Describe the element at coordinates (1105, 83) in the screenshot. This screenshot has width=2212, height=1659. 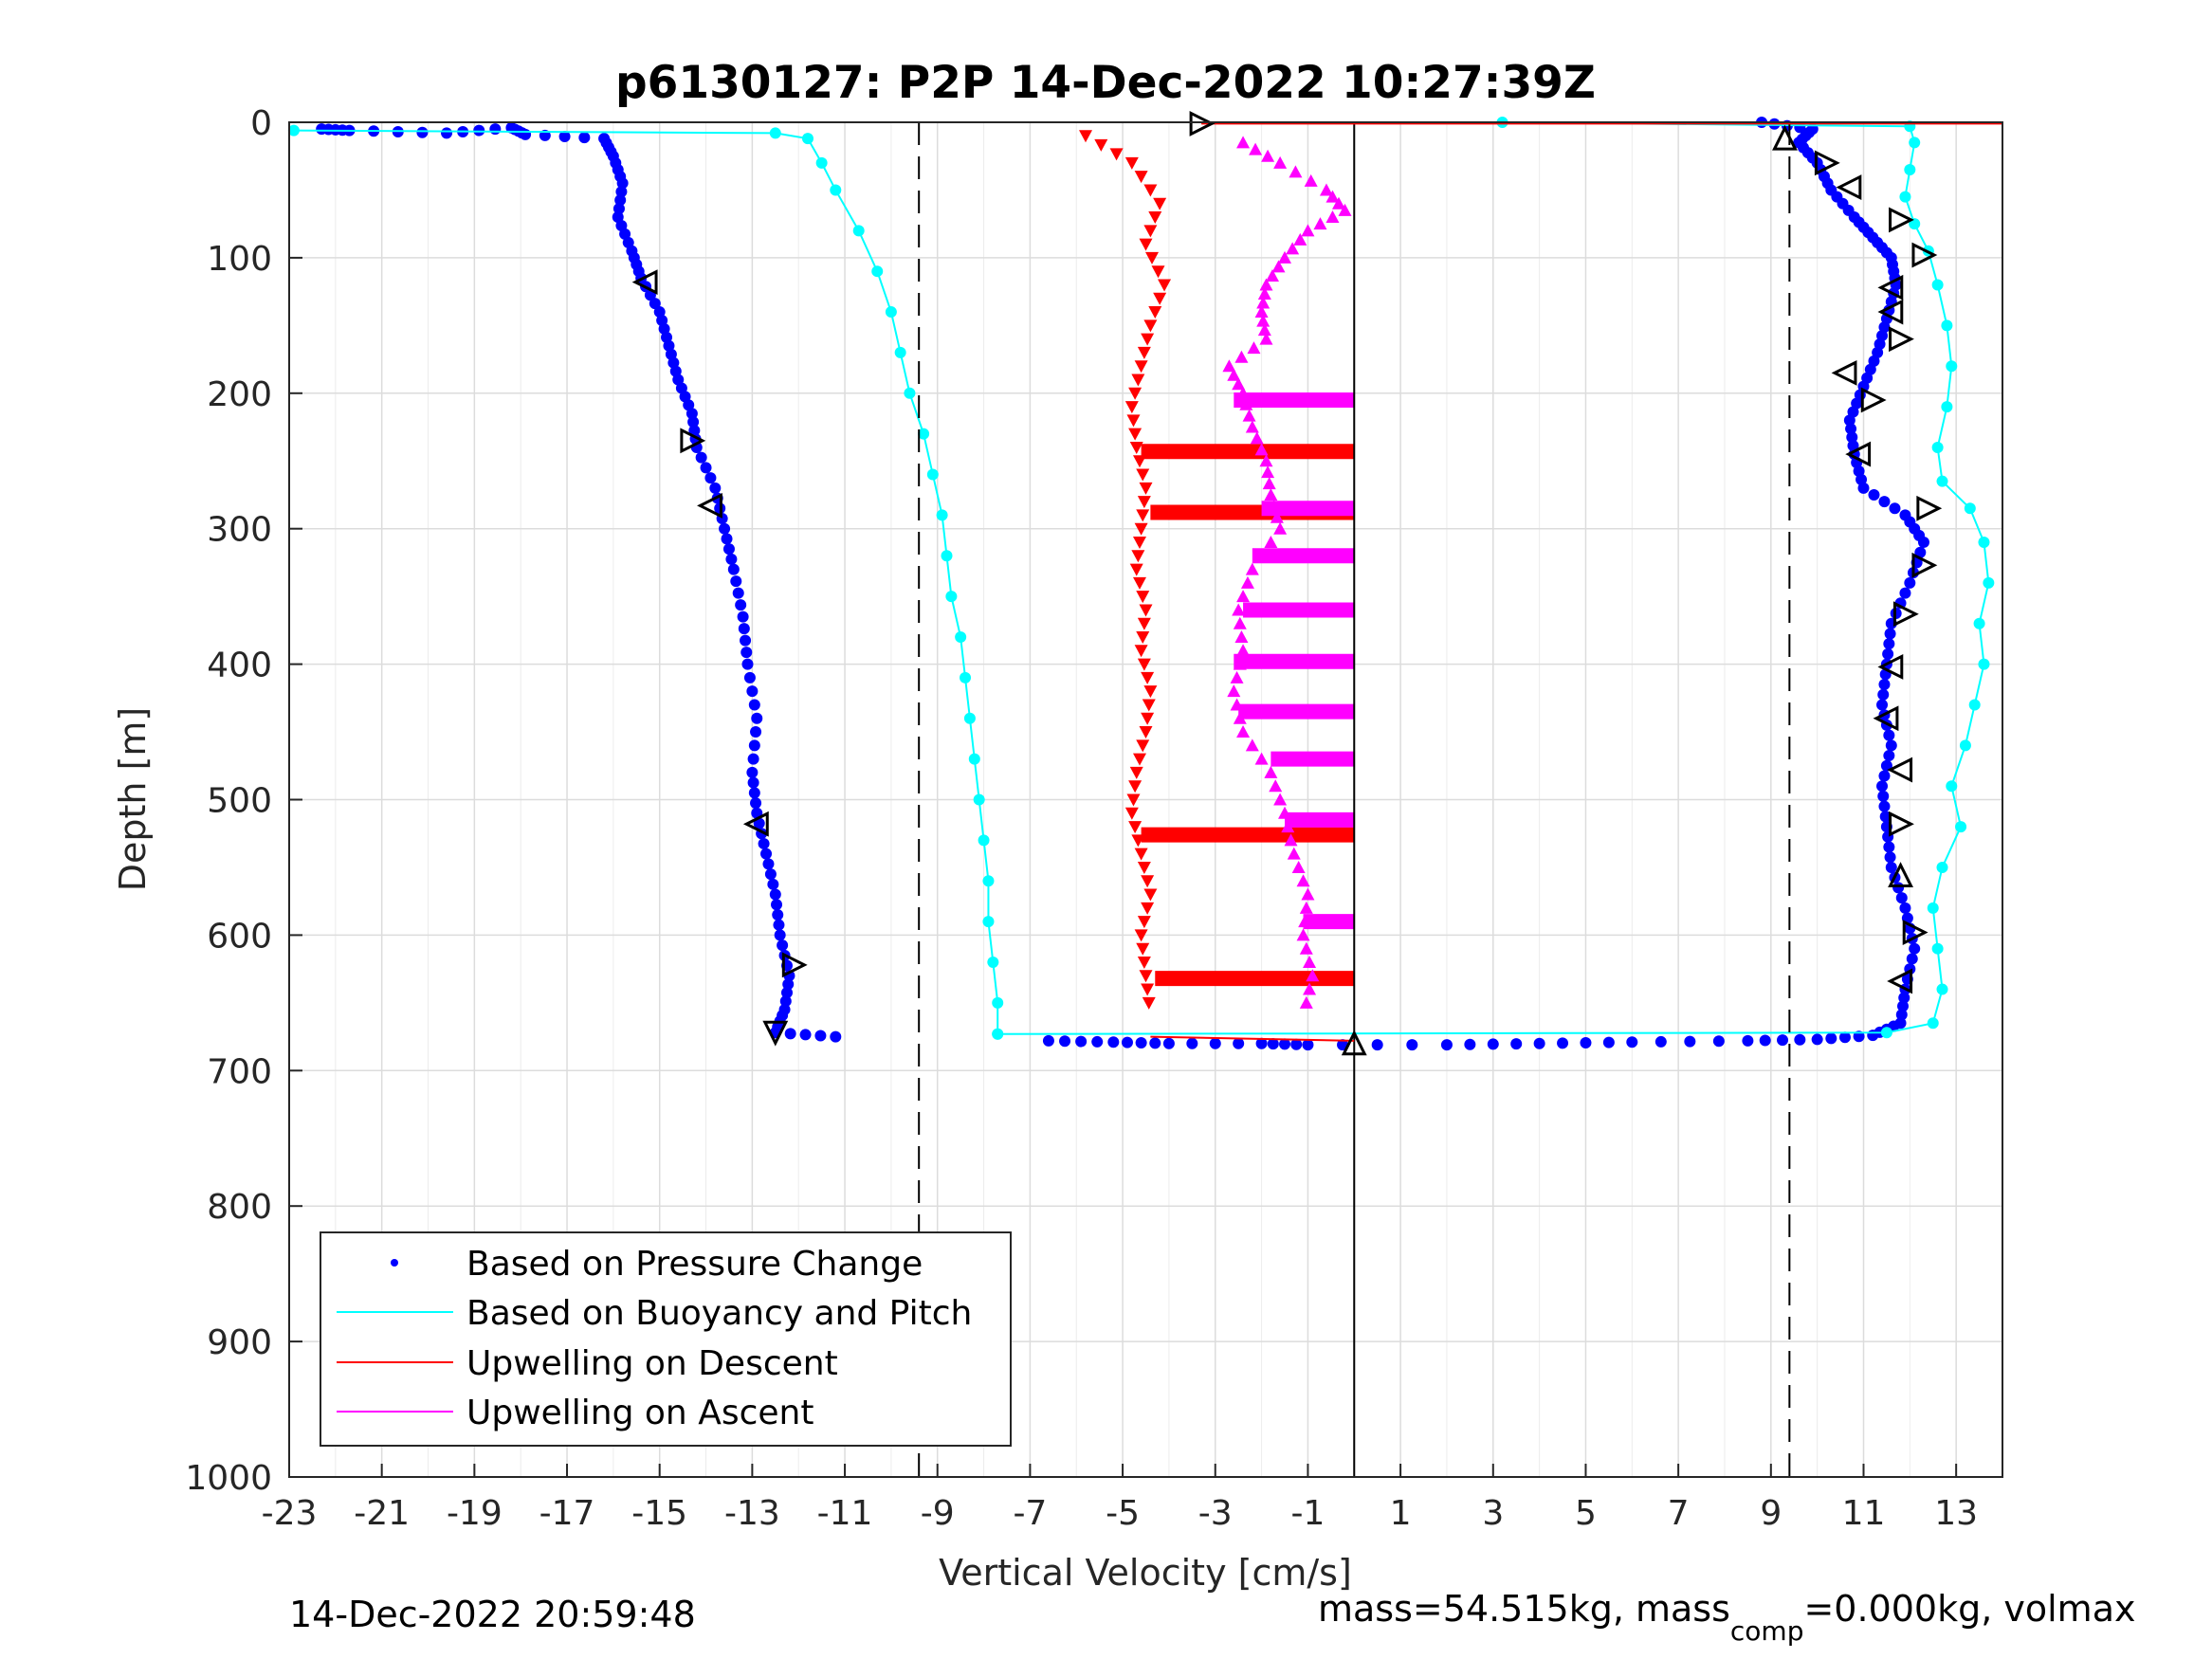
I see `chart-title: p6130127: P2P 14-Dec-2022 10:27:39Z` at that location.